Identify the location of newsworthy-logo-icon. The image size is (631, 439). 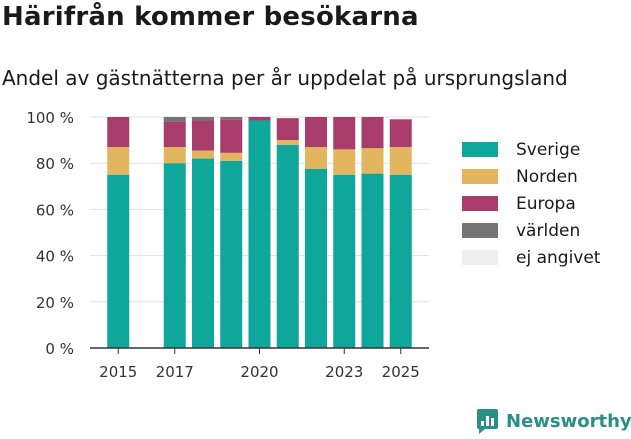
(487, 421).